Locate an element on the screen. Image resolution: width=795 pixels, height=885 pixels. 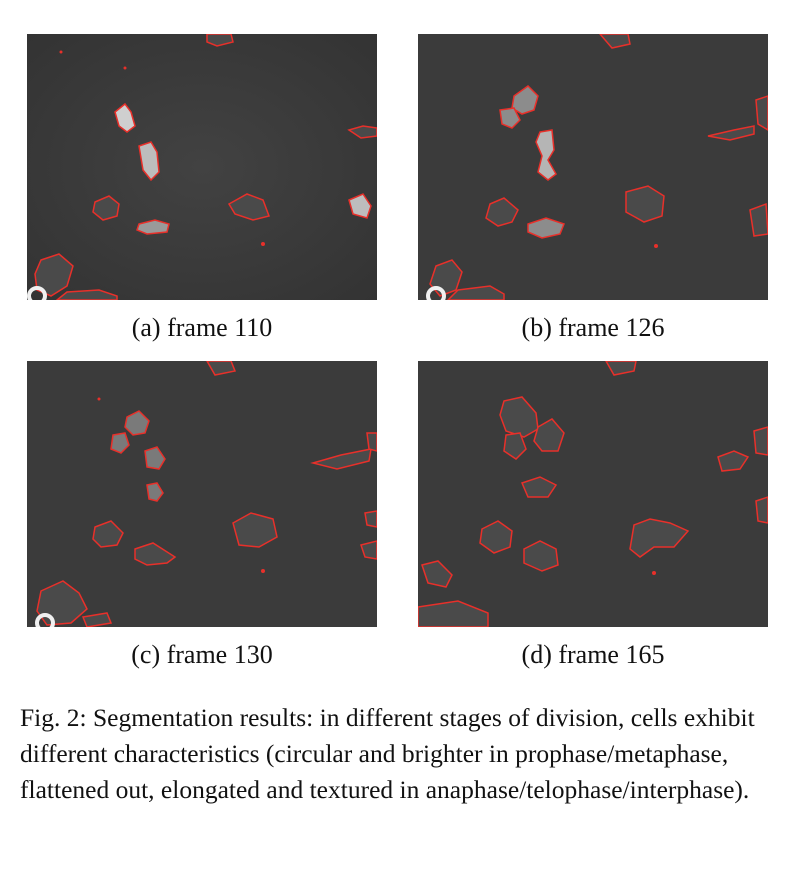
segmentation-overlay-b is located at coordinates (593, 167).